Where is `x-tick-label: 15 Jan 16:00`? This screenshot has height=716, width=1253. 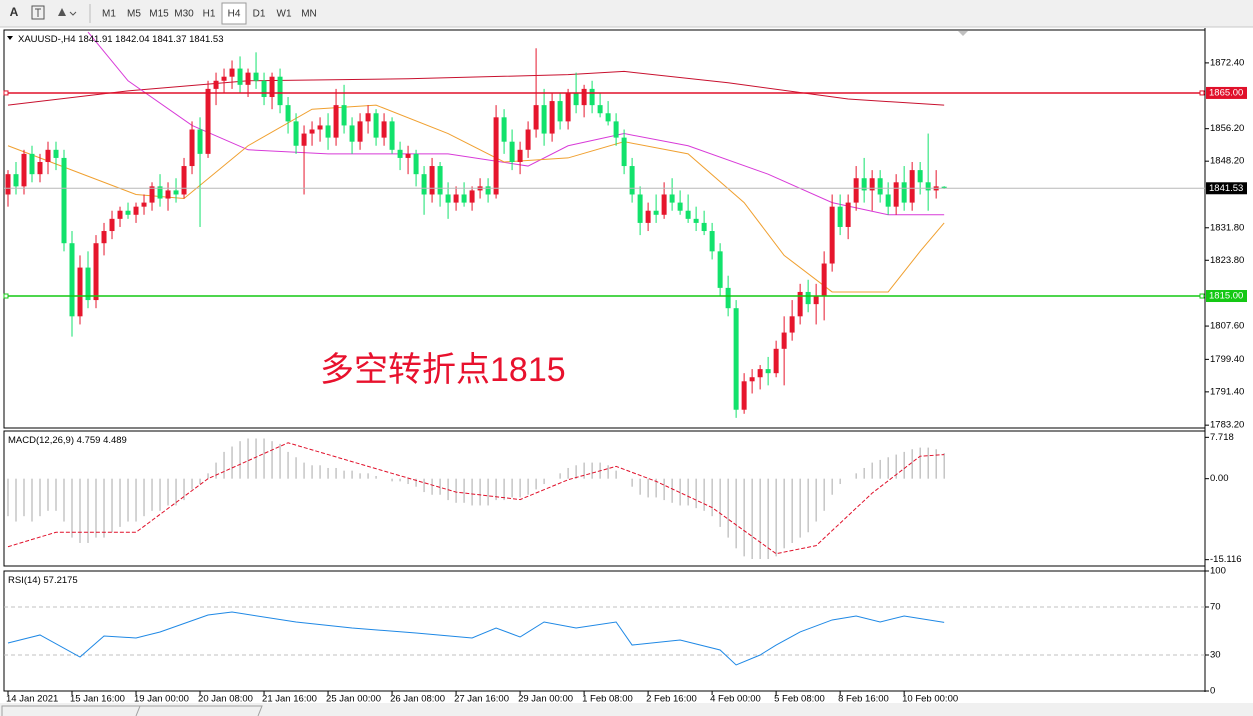
x-tick-label: 15 Jan 16:00 is located at coordinates (97, 699).